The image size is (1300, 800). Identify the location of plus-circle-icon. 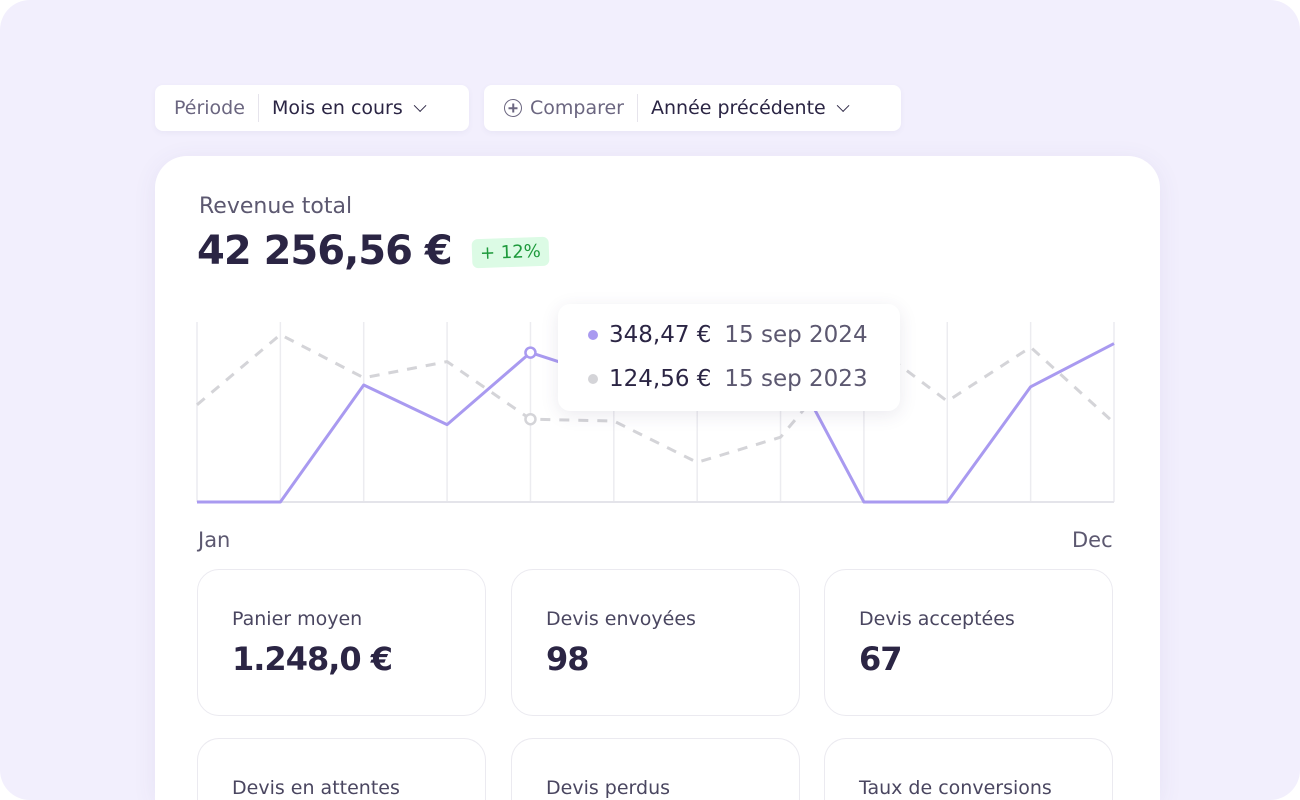
(513, 108).